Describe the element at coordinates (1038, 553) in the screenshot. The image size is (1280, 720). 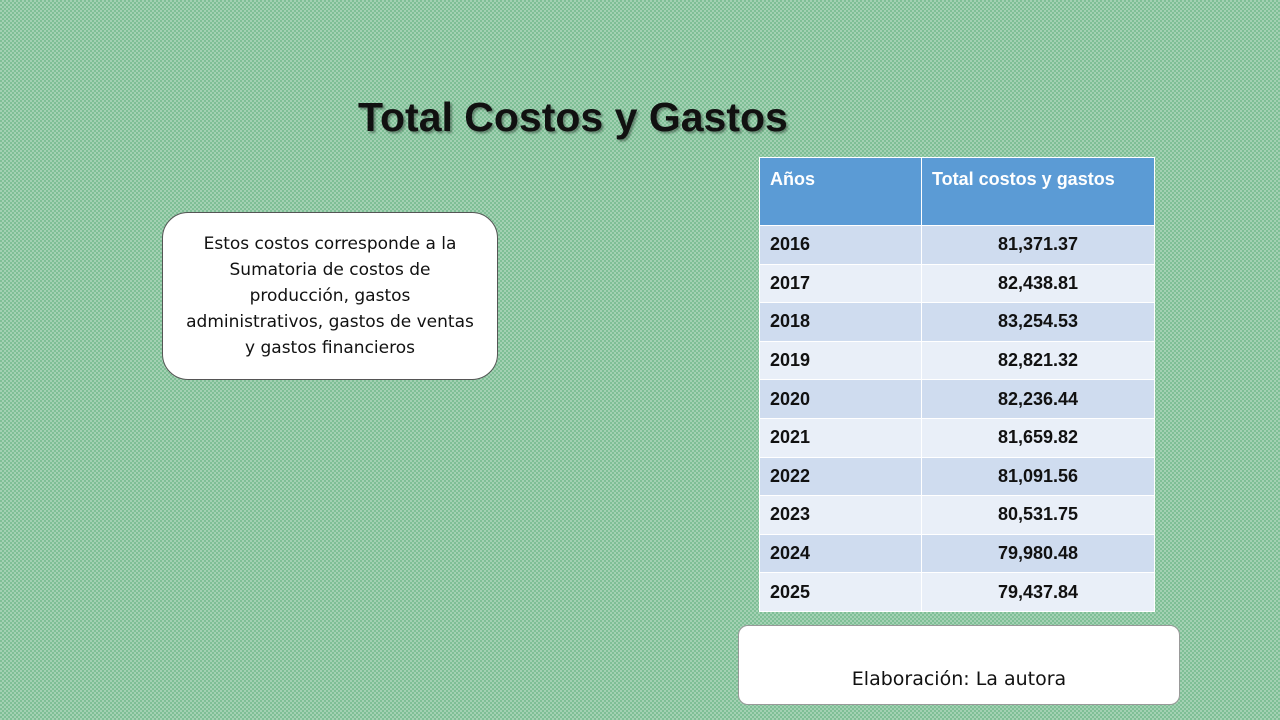
I see `total-cell: 79,980.48` at that location.